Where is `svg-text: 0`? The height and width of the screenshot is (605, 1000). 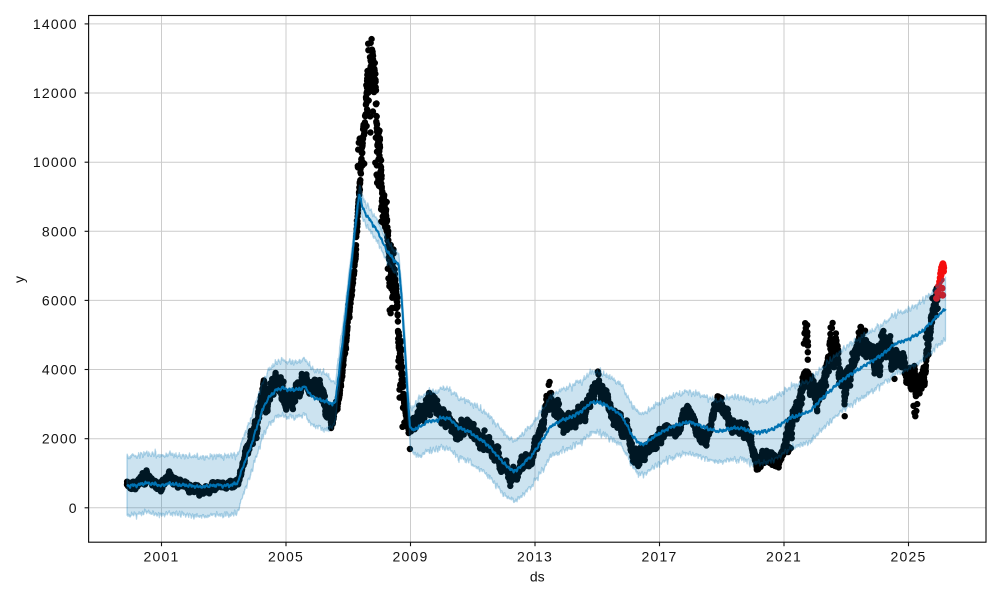
svg-text: 0 is located at coordinates (73, 508).